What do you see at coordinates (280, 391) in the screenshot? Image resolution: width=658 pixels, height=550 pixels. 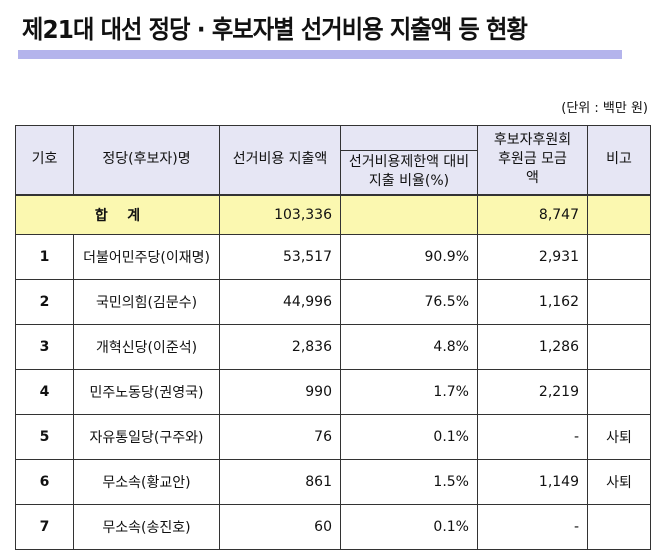 I see `cell-expense: 990` at bounding box center [280, 391].